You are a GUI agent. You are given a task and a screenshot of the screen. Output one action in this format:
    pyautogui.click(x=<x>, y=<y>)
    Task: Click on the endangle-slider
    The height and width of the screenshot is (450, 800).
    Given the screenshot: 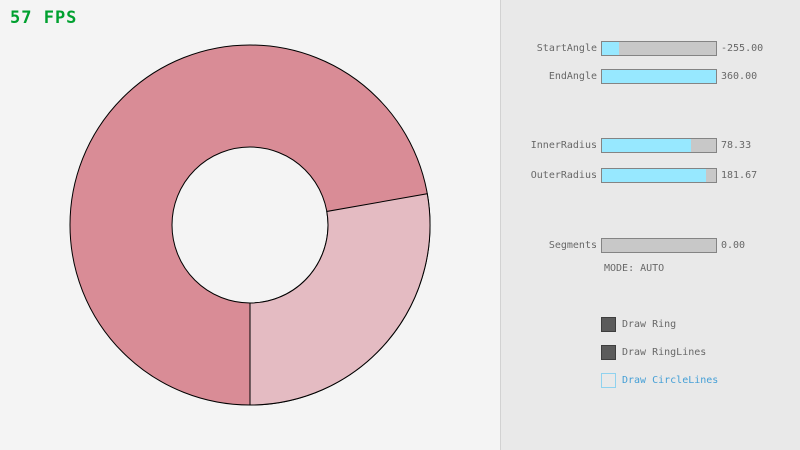 What is the action you would take?
    pyautogui.click(x=659, y=76)
    